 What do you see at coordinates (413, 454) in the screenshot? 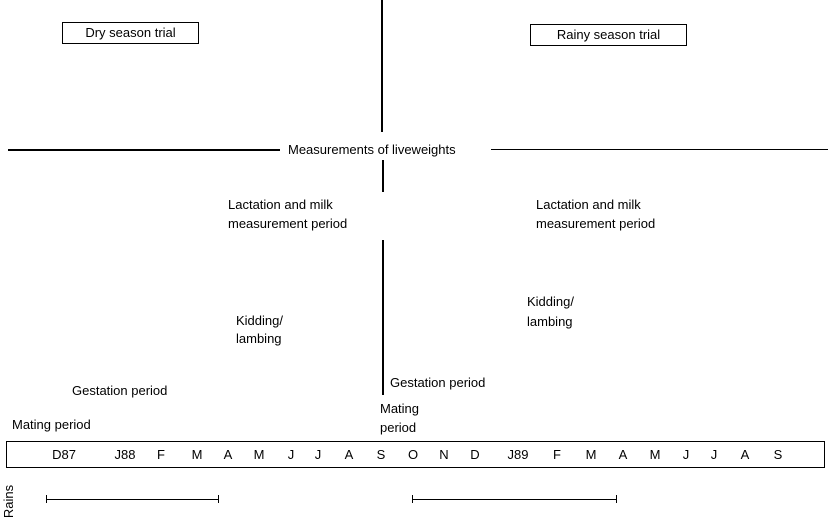
I see `month-label: O` at bounding box center [413, 454].